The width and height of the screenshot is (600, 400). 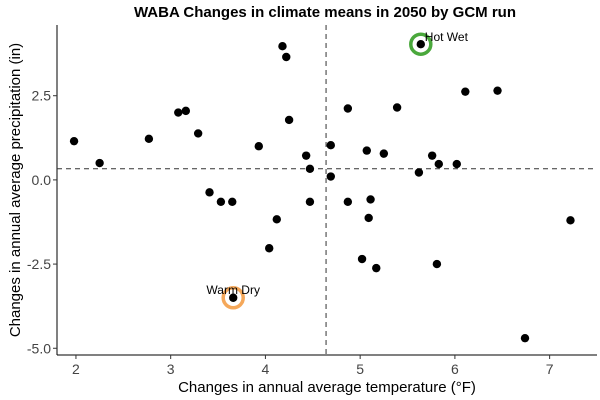 I want to click on hot-wet-label: Hot Wet, so click(x=447, y=37).